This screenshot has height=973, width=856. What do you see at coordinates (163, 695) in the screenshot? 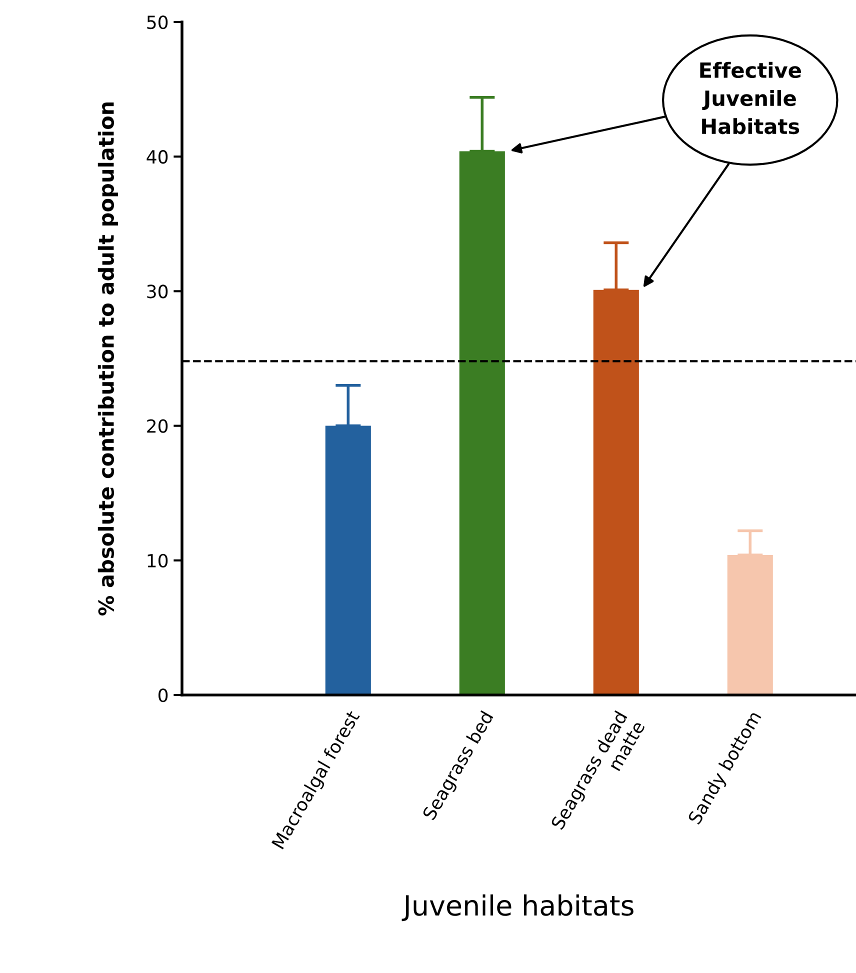
I see `y-tick-label: 0` at bounding box center [163, 695].